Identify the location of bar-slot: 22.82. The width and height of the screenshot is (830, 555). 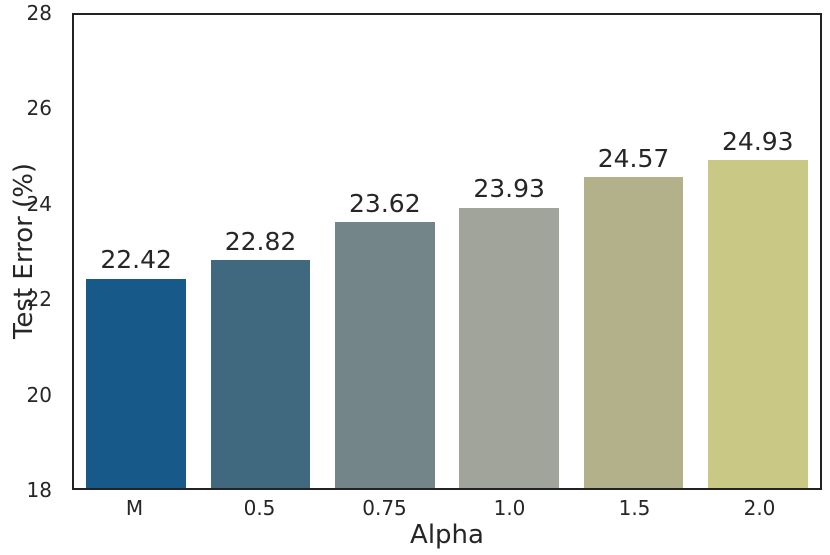
(260, 251).